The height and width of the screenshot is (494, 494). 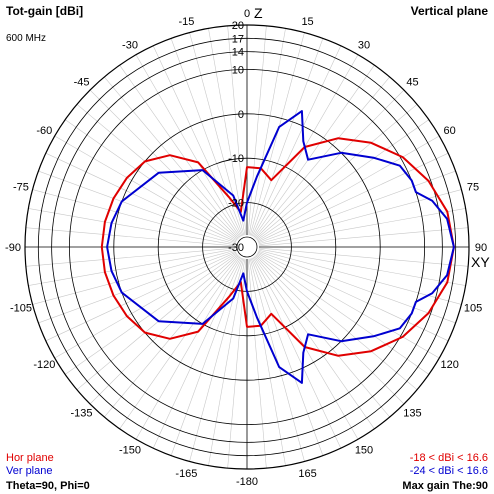 What do you see at coordinates (236, 248) in the screenshot?
I see `radial-tick-label: -30` at bounding box center [236, 248].